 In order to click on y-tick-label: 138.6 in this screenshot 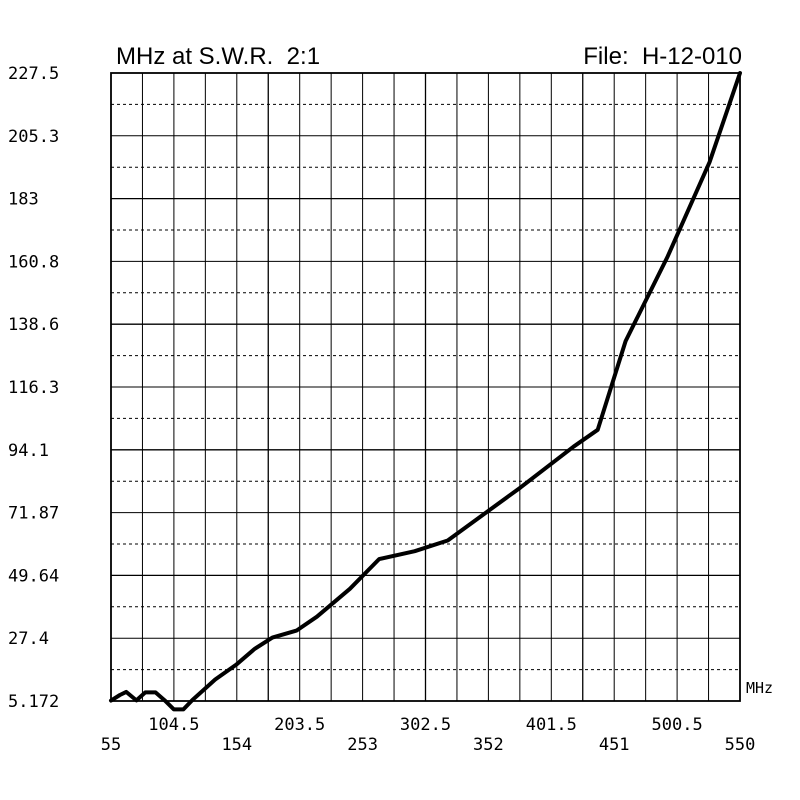, I will do `click(33, 325)`.